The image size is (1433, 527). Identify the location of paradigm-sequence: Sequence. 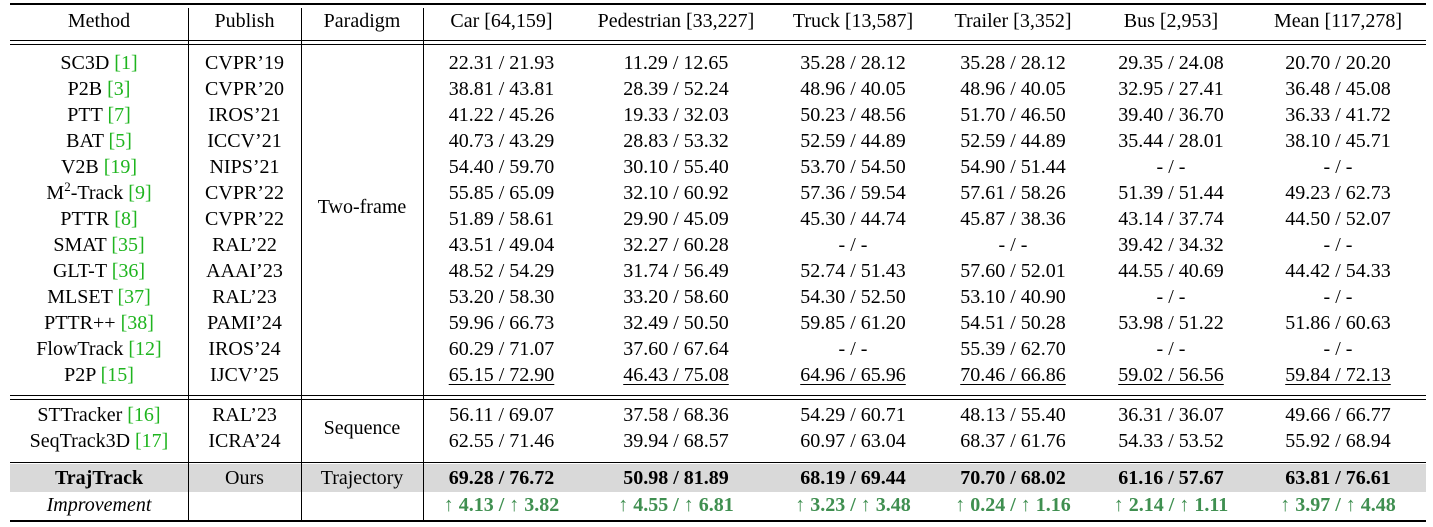
(362, 428).